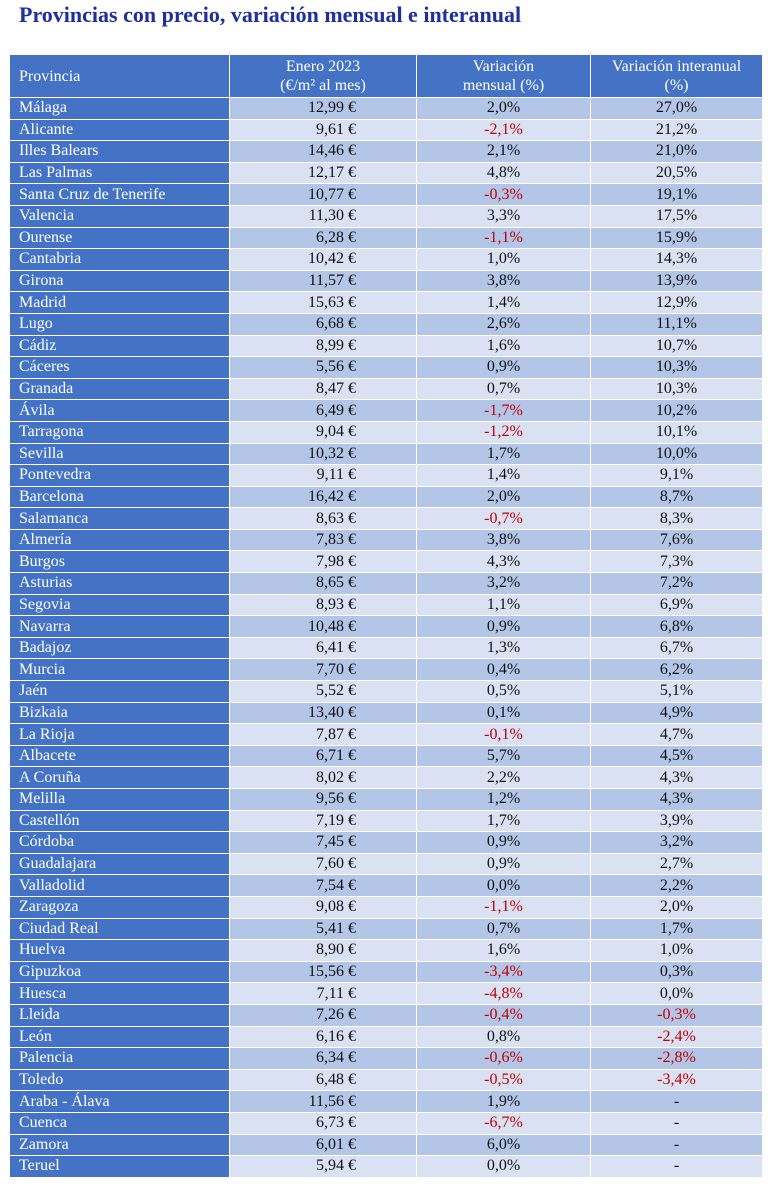  What do you see at coordinates (119, 238) in the screenshot?
I see `provincia-cell: Ourense` at bounding box center [119, 238].